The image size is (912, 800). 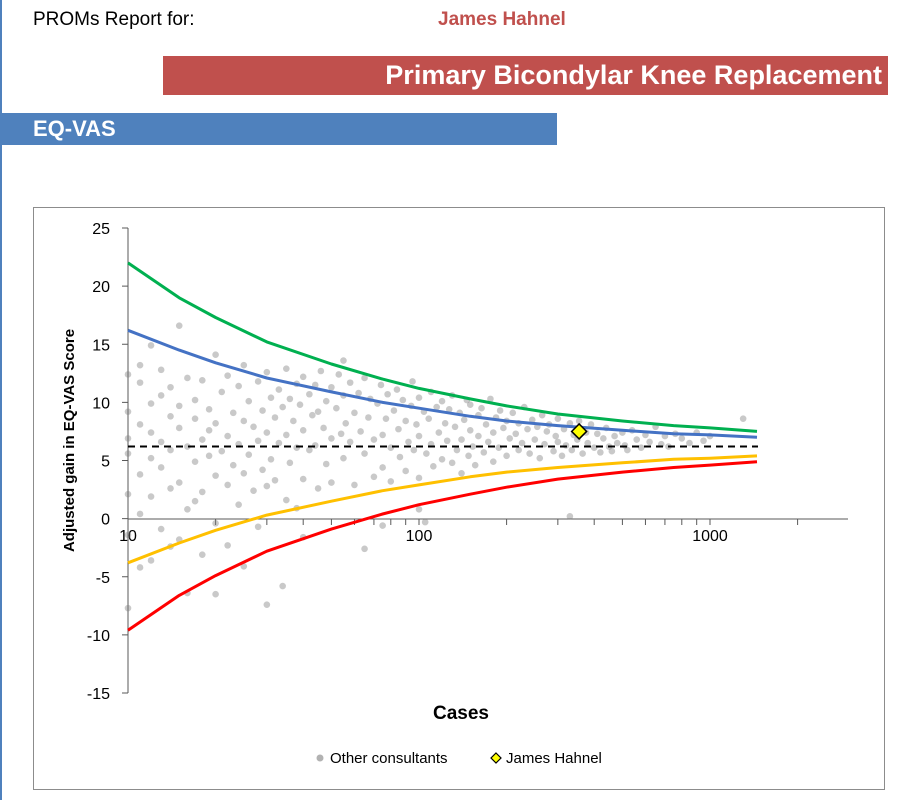 I want to click on y-tick-label: 10, so click(x=101, y=403).